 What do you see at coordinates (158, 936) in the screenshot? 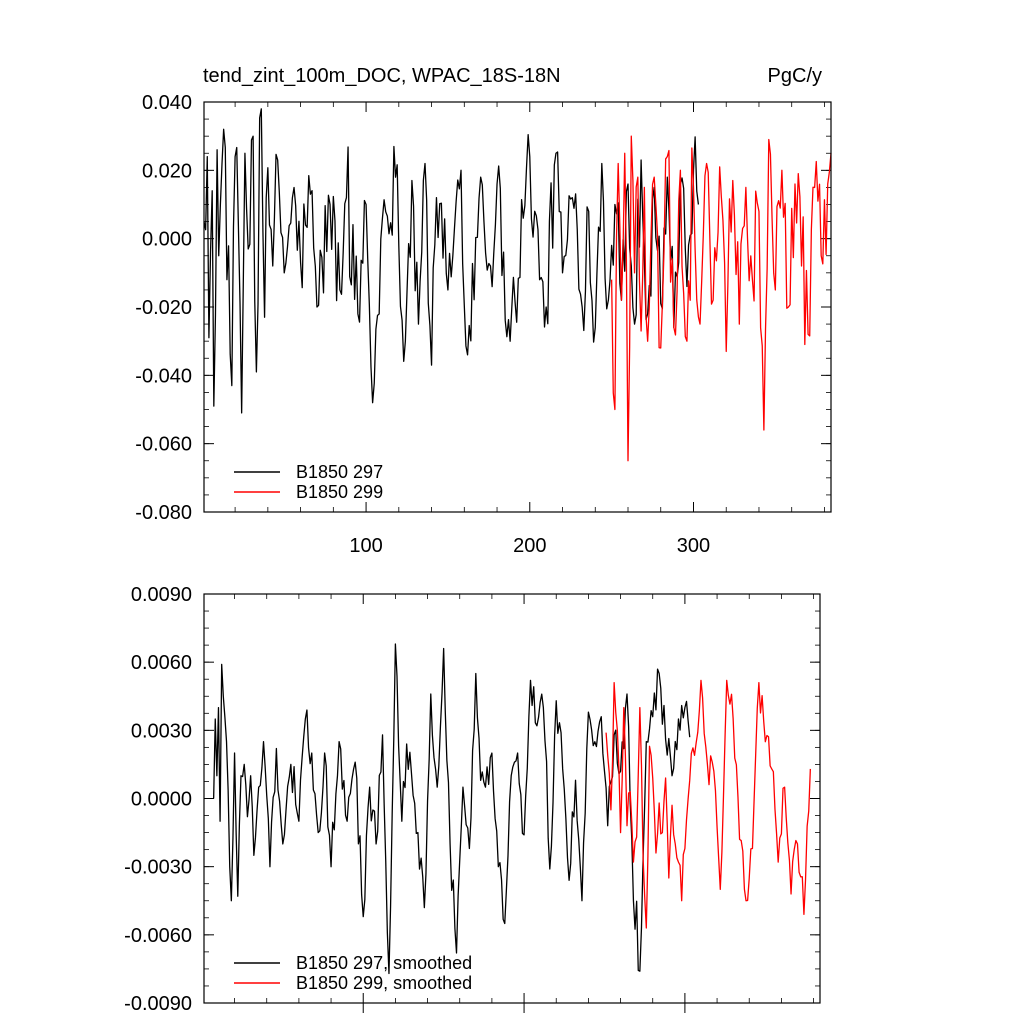
I see `y-tick-label: -0.0060` at bounding box center [158, 936].